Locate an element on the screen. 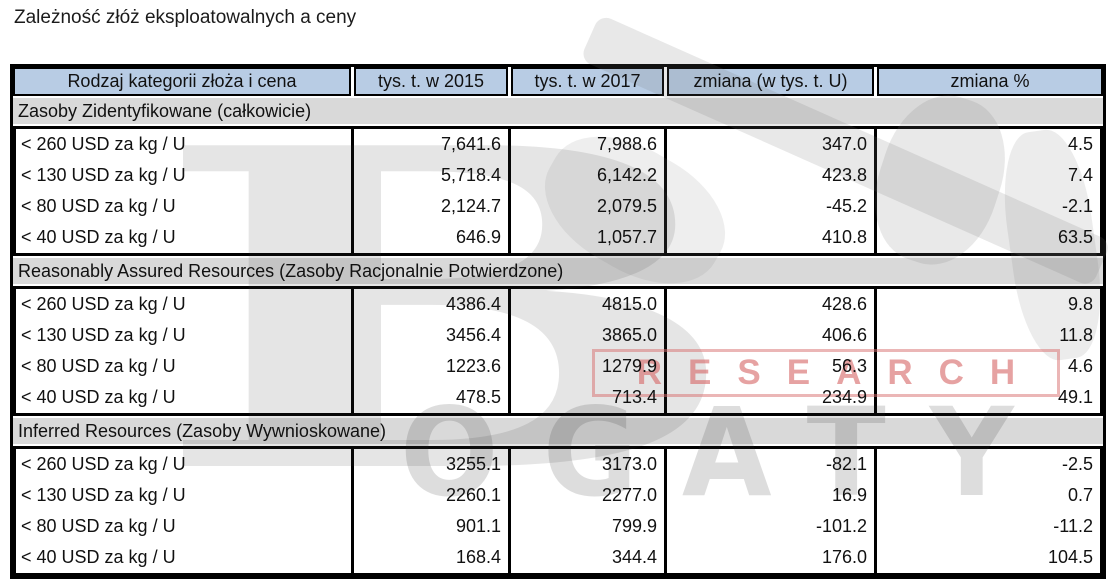 Image resolution: width=1115 pixels, height=580 pixels. value-2015-cell: 3456.4 is located at coordinates (431, 335).